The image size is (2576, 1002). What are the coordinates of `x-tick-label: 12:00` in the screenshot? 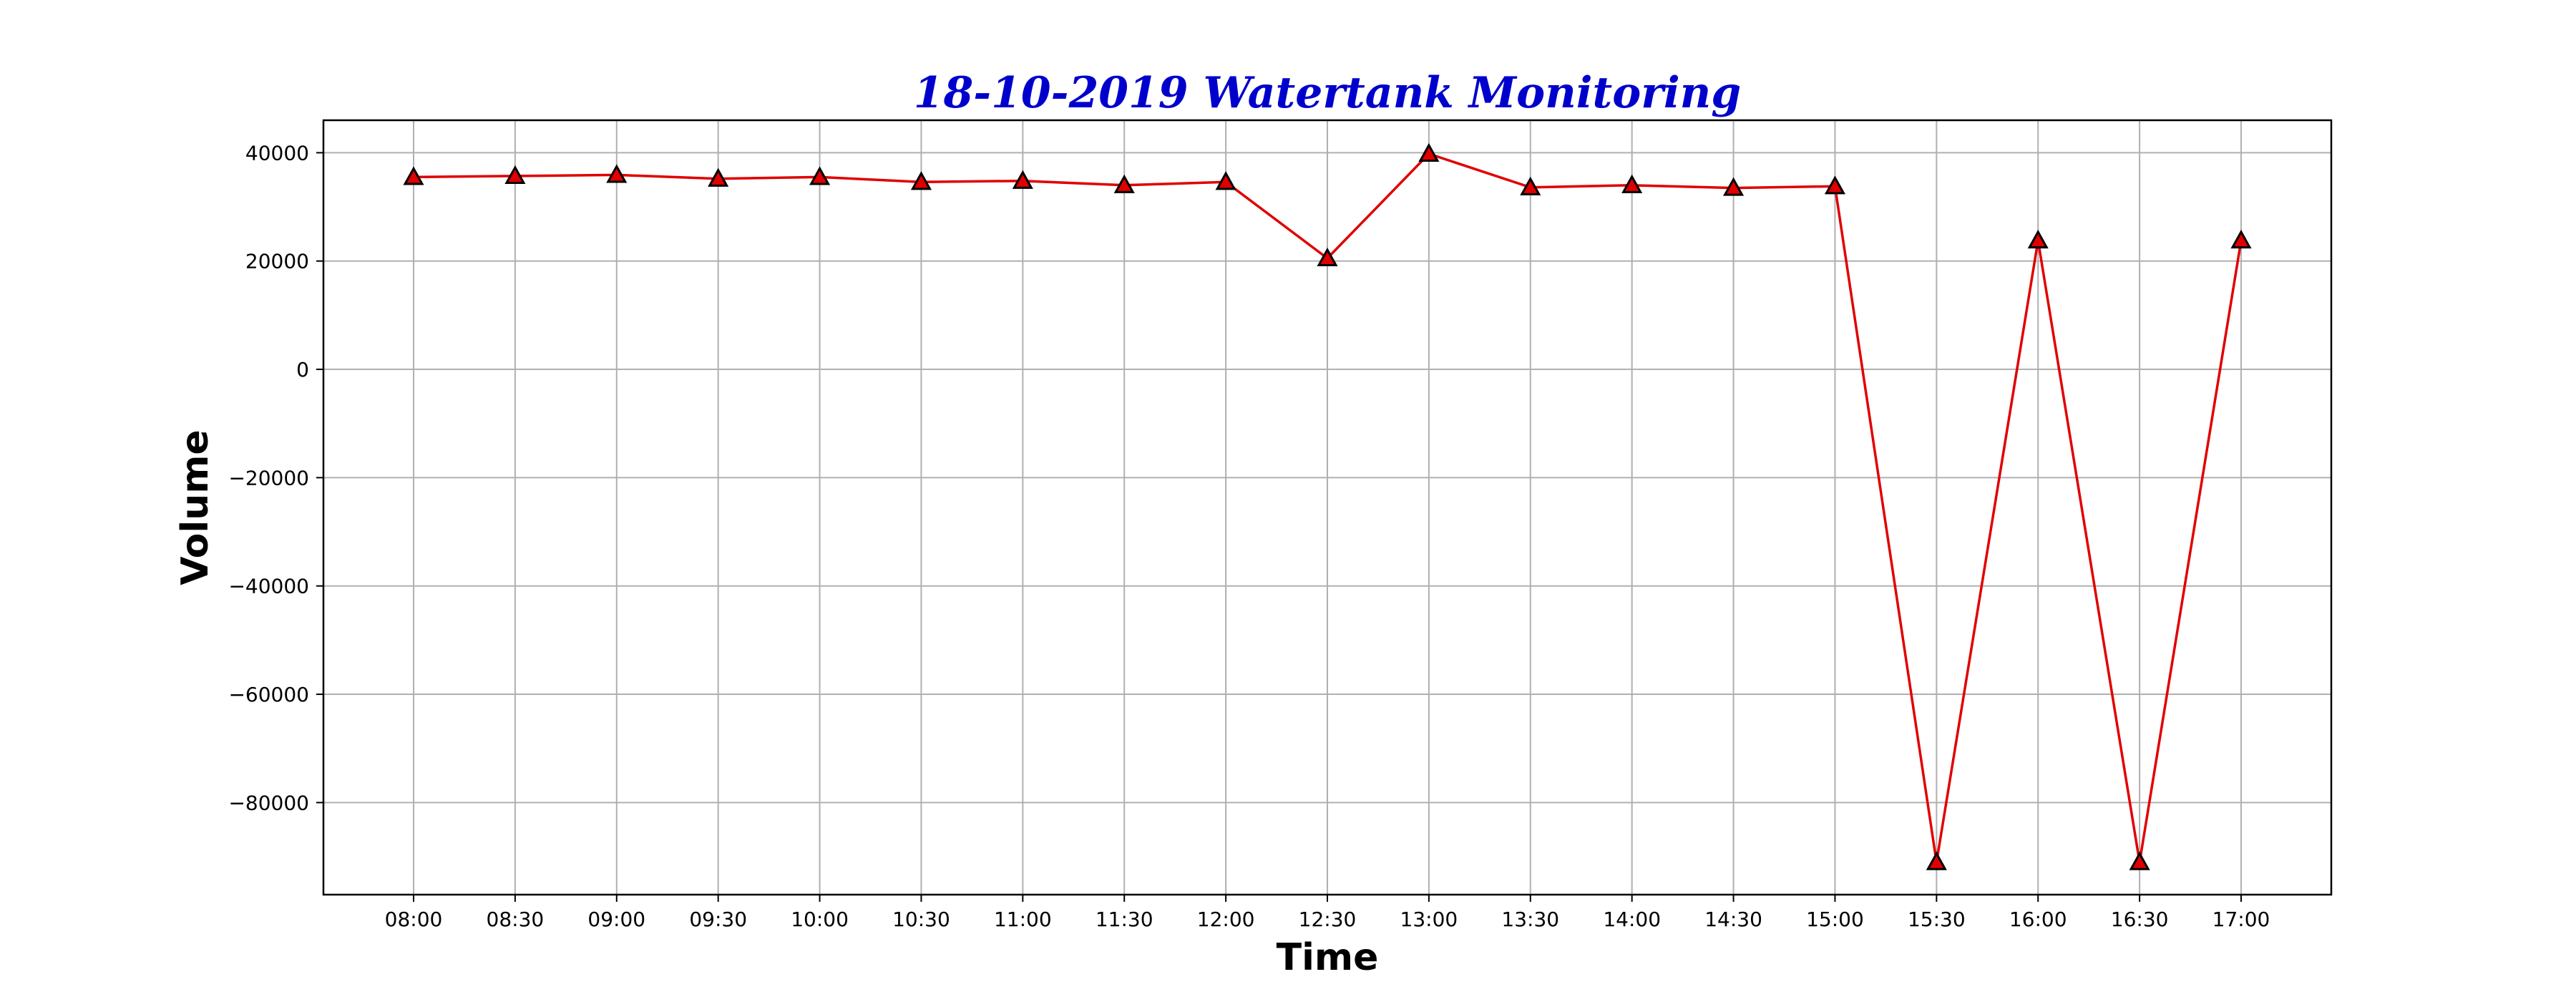 It's located at (1226, 920).